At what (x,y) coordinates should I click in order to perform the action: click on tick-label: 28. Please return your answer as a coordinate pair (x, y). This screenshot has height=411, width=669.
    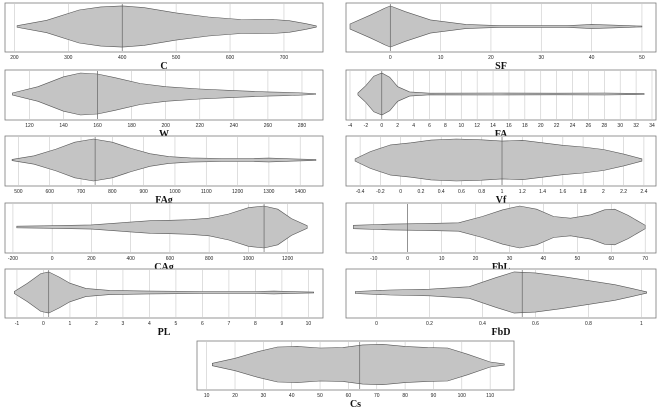
    Looking at the image, I should click on (605, 126).